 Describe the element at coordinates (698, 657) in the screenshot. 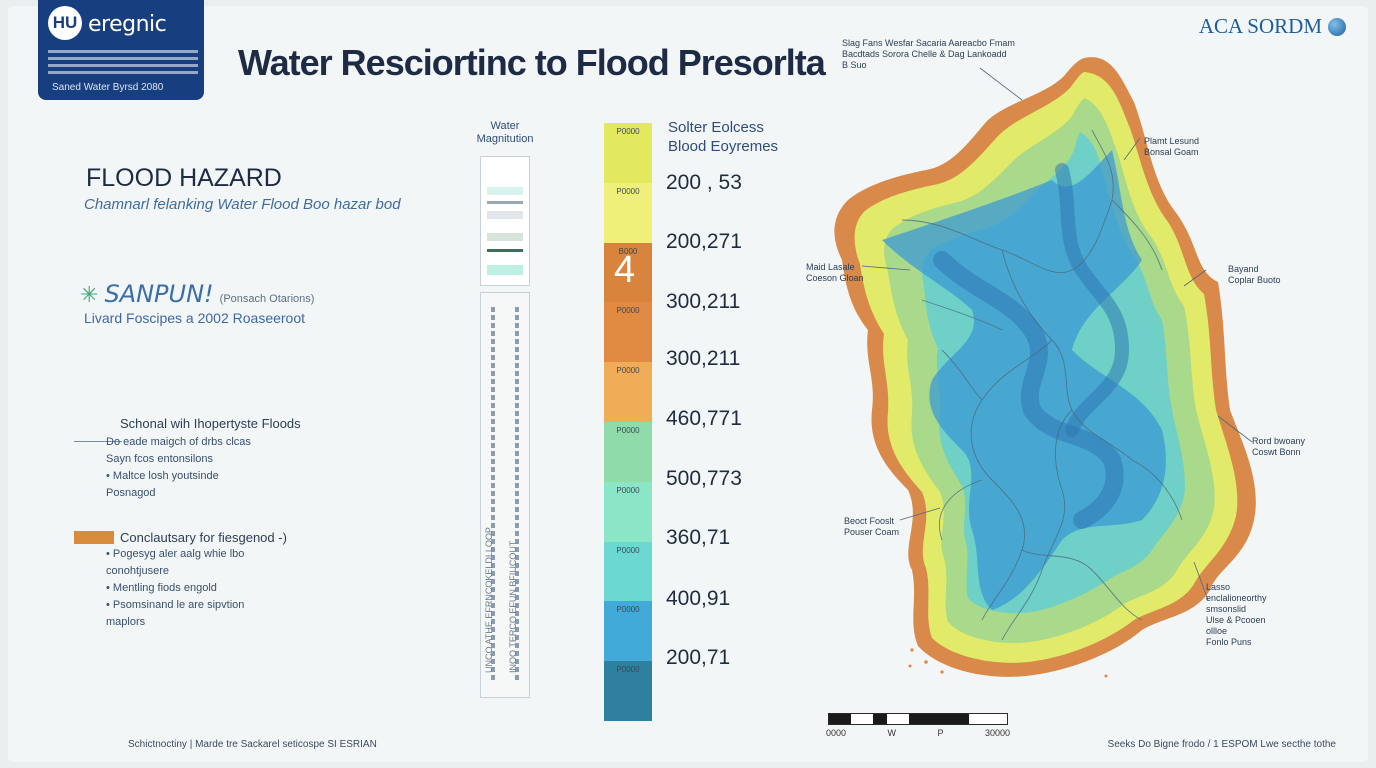

I see `scale-value: 200,71` at that location.